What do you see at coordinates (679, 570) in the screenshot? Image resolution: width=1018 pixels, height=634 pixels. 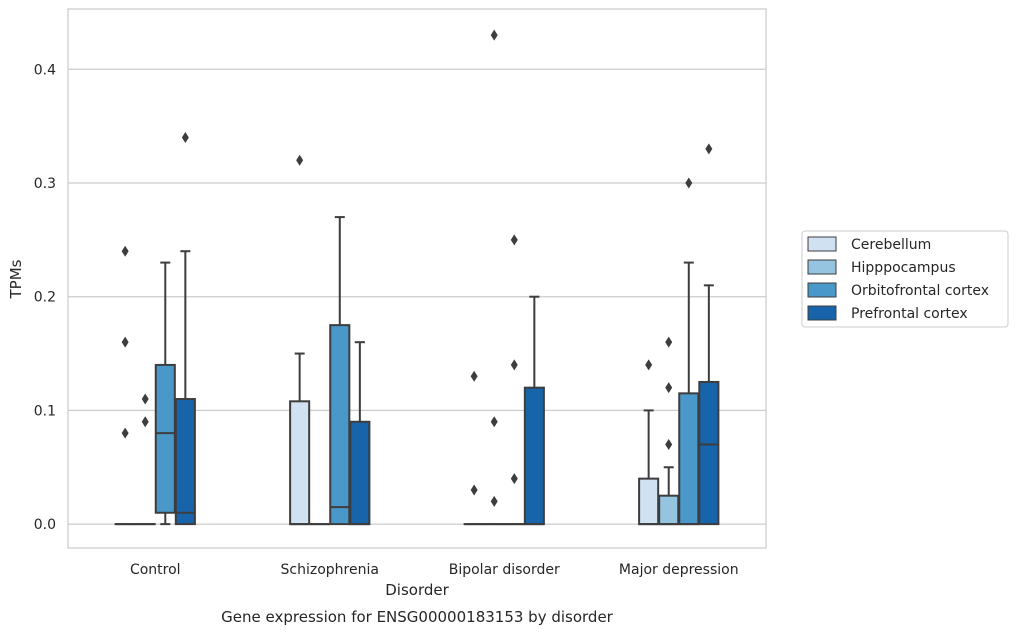 I see `x-tick-label: Major depression` at bounding box center [679, 570].